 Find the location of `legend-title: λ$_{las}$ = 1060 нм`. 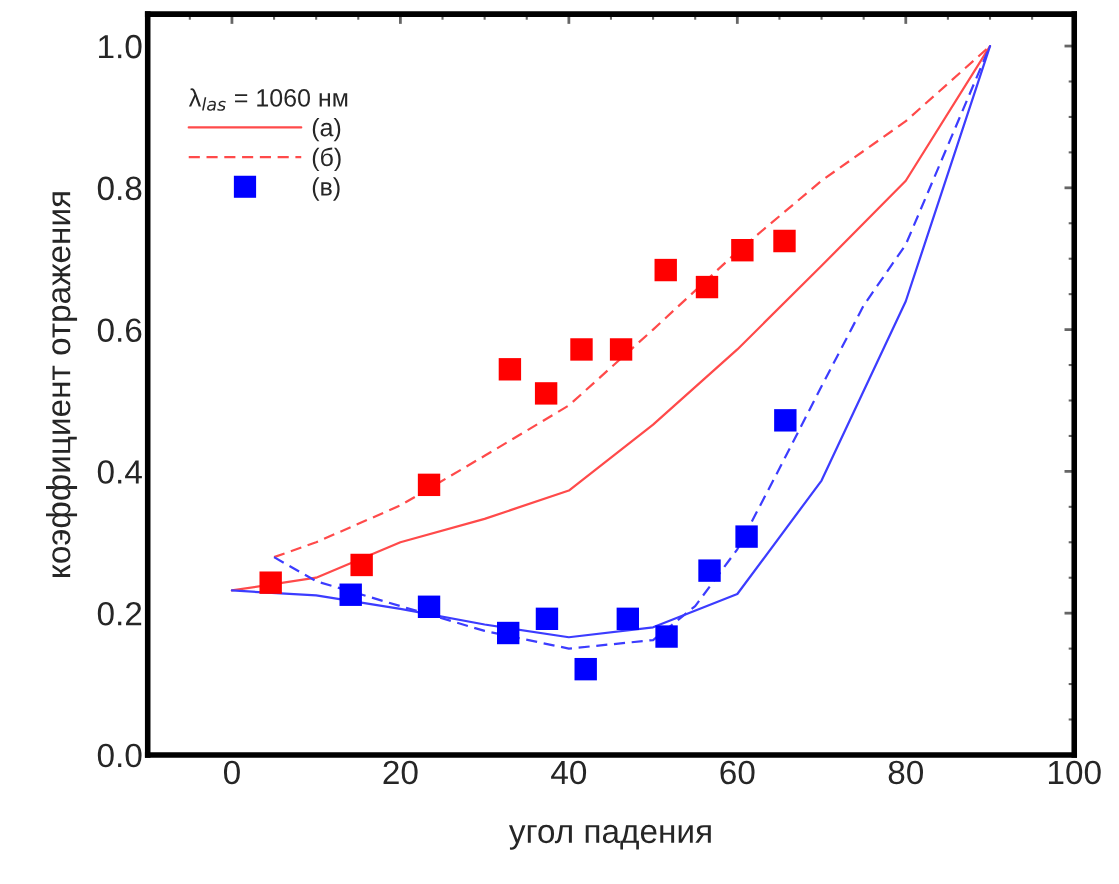

legend-title: λ$_{las}$ = 1060 нм is located at coordinates (268, 99).